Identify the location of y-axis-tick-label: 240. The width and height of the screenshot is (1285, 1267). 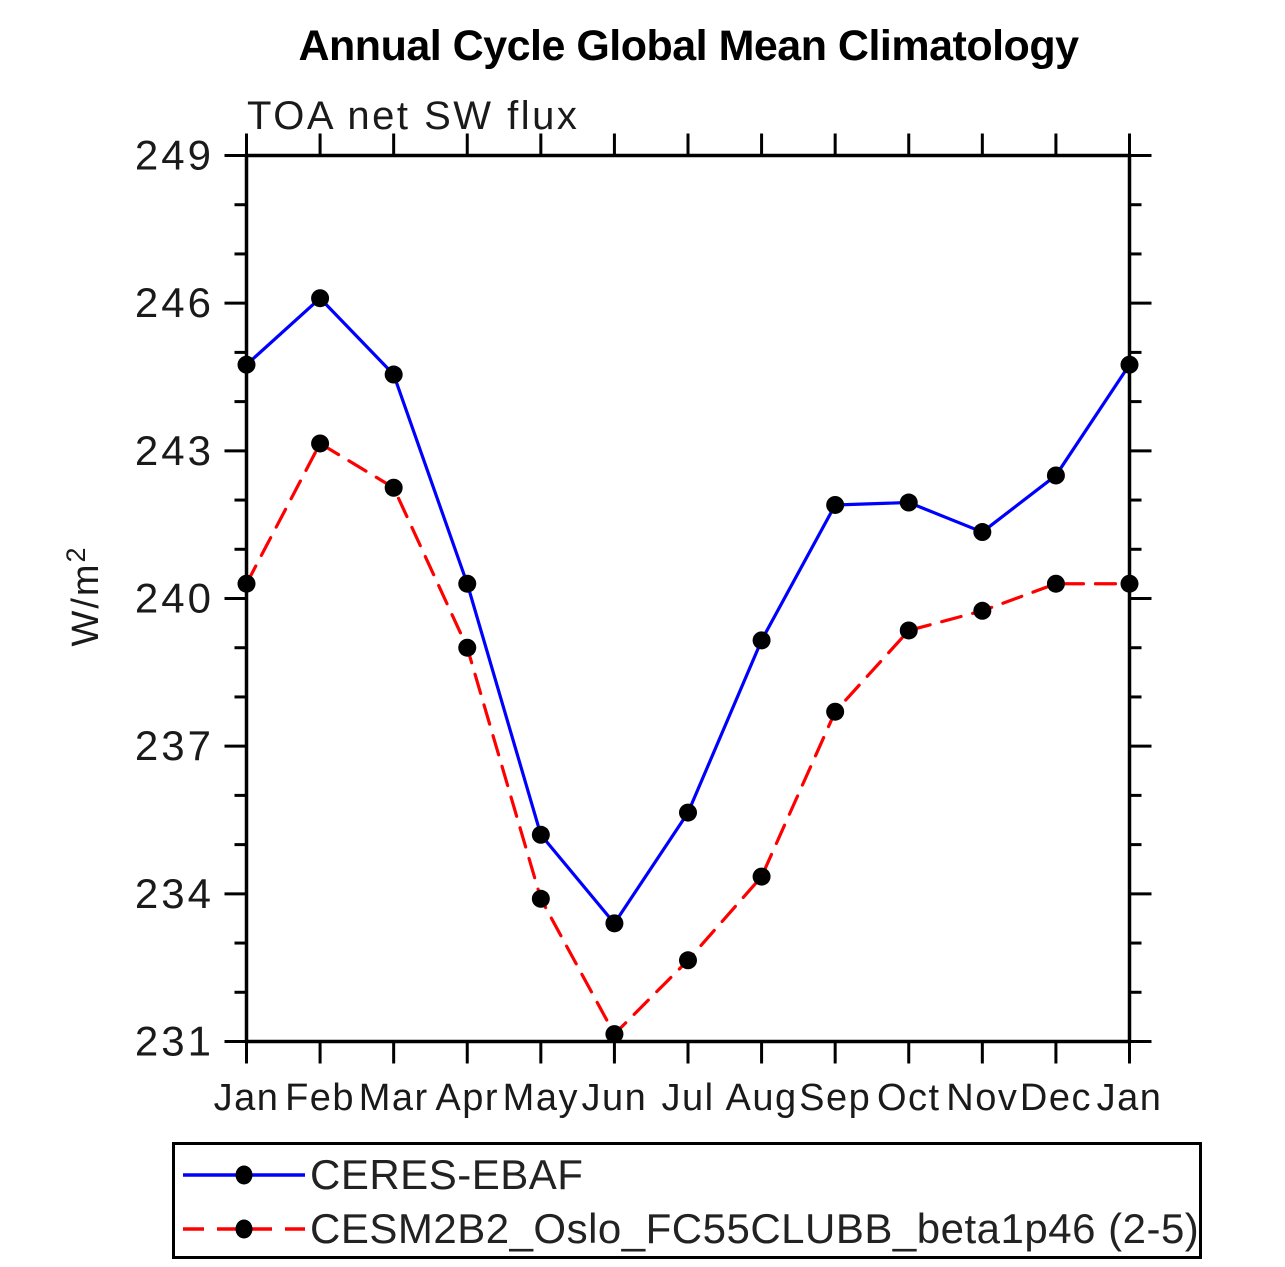
(174, 598).